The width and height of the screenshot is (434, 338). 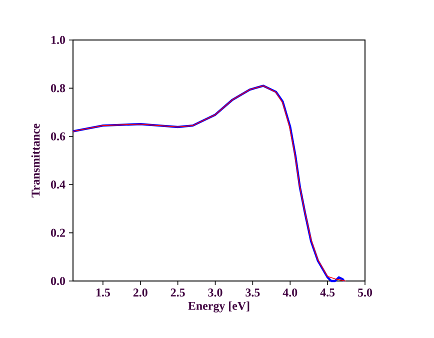 I want to click on x-tick-label: 4.5, so click(x=327, y=292).